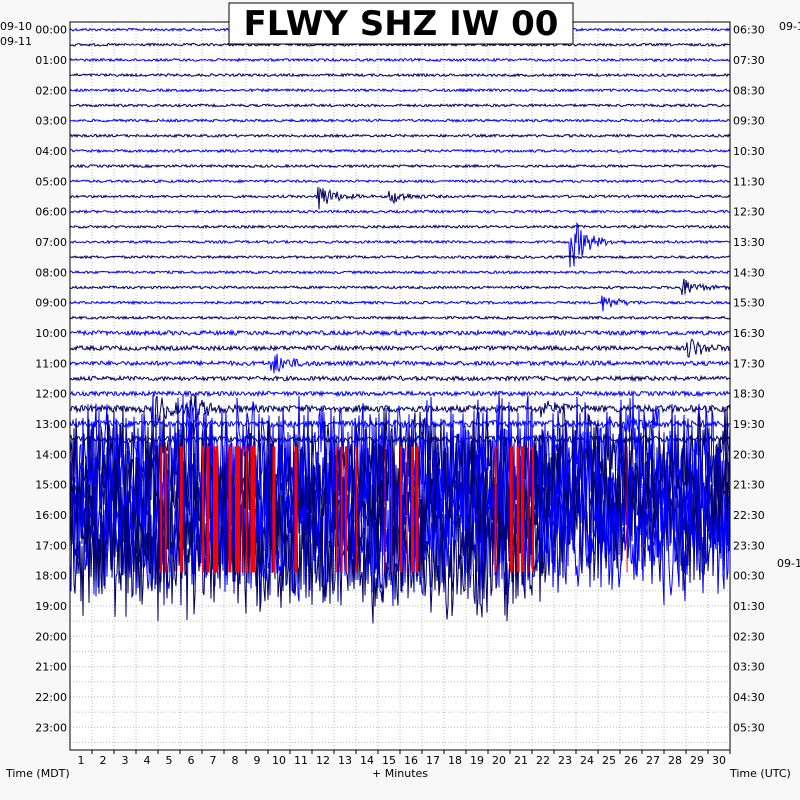 Image resolution: width=800 pixels, height=800 pixels. Describe the element at coordinates (400, 773) in the screenshot. I see `x-axis-label: + Minutes` at that location.